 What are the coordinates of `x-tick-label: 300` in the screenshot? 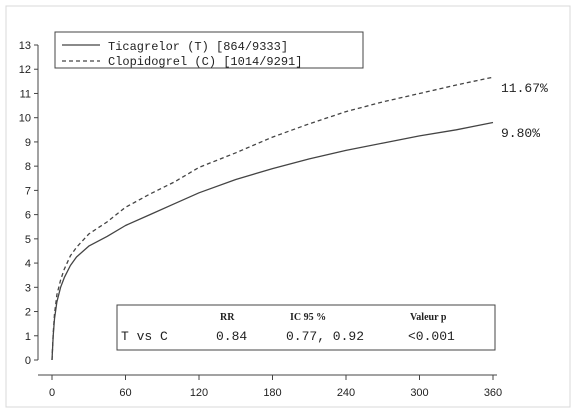 It's located at (419, 393).